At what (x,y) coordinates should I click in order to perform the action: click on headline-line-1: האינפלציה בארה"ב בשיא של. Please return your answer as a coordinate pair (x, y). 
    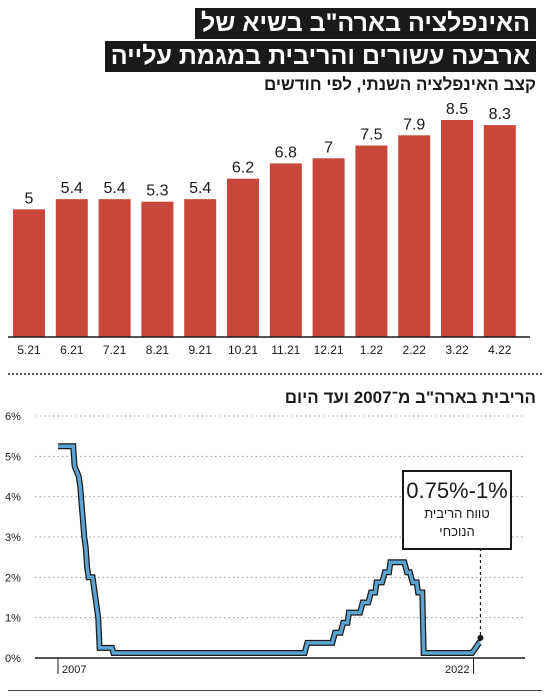
    Looking at the image, I should click on (365, 23).